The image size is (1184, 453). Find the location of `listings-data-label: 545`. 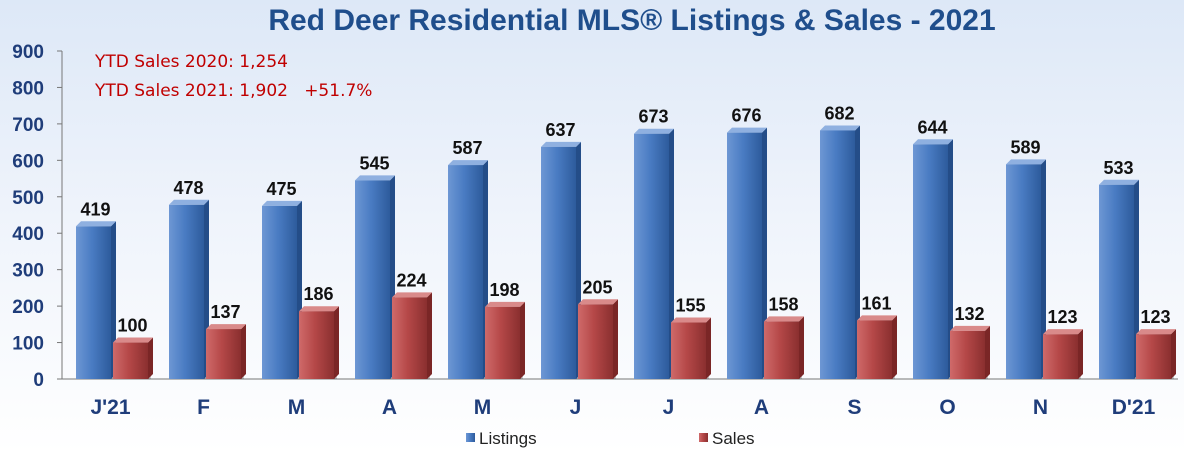

listings-data-label: 545 is located at coordinates (374, 163).